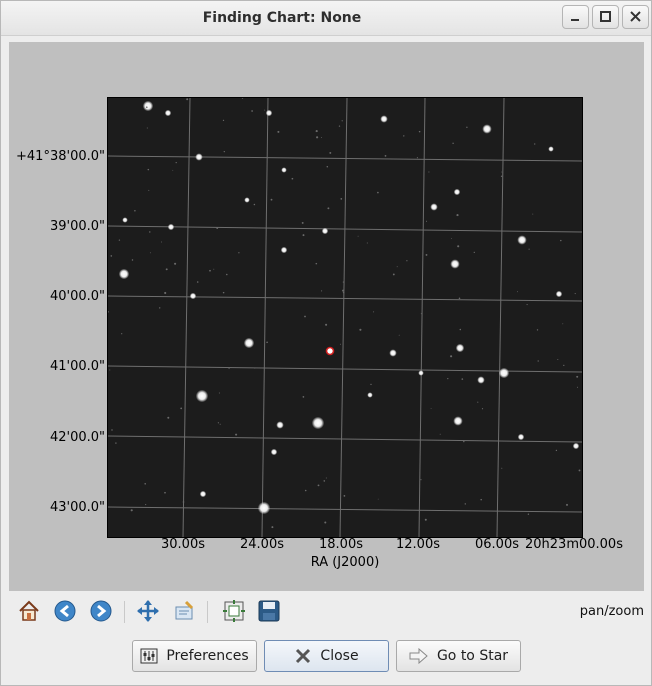 Image resolution: width=652 pixels, height=686 pixels. I want to click on back-button, so click(65, 611).